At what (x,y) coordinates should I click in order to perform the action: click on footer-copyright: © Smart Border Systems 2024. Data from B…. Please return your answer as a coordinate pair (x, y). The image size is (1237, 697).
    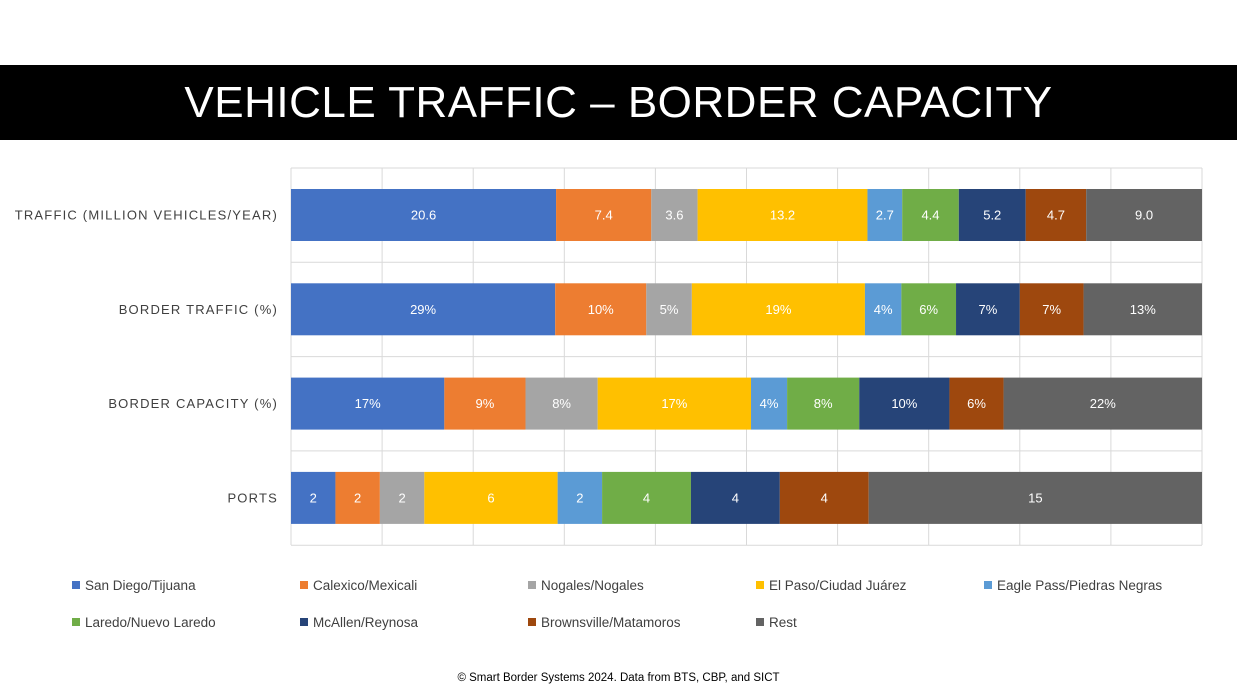
    Looking at the image, I should click on (618, 678).